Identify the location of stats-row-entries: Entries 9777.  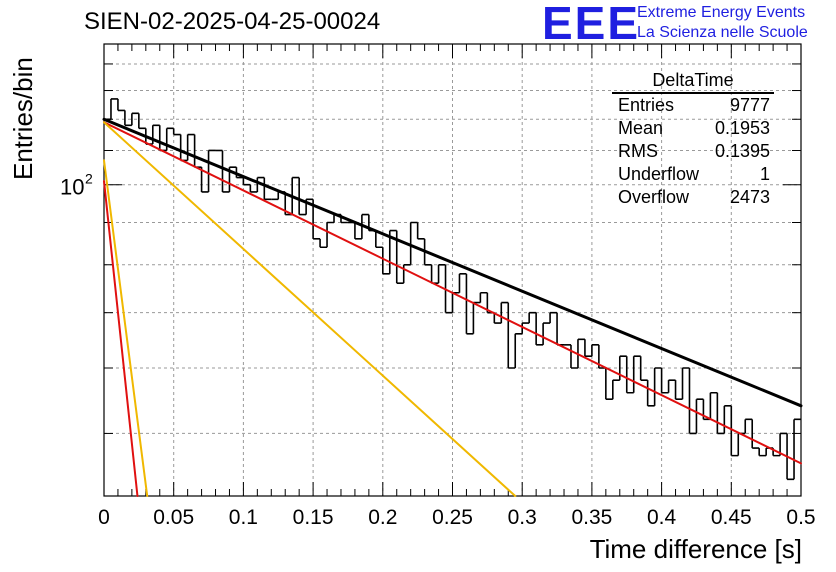
(693, 105).